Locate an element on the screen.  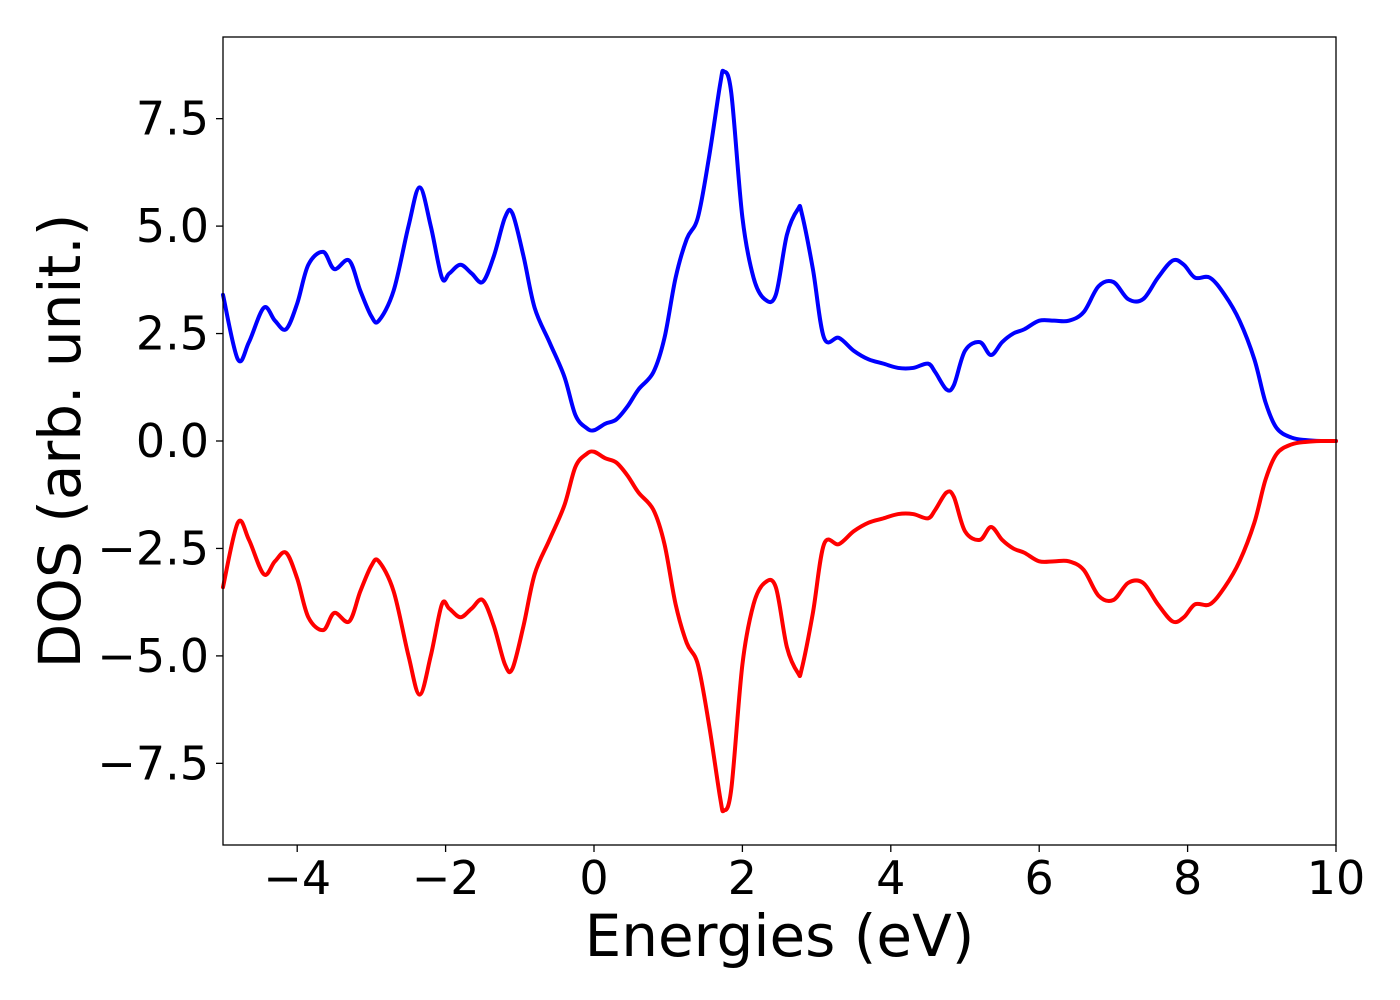
y-tick-label: 0.0 is located at coordinates (172, 441).